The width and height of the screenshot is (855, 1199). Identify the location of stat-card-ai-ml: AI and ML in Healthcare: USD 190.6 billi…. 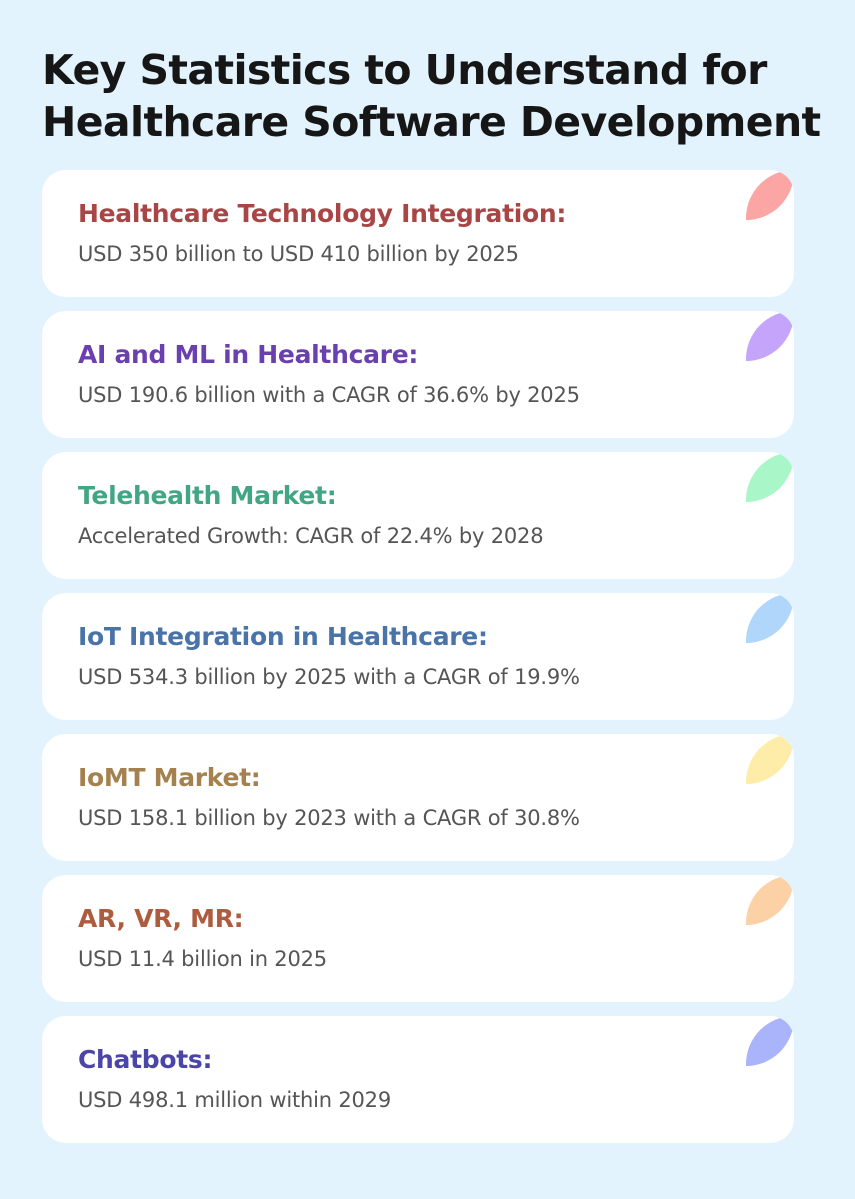
(418, 374).